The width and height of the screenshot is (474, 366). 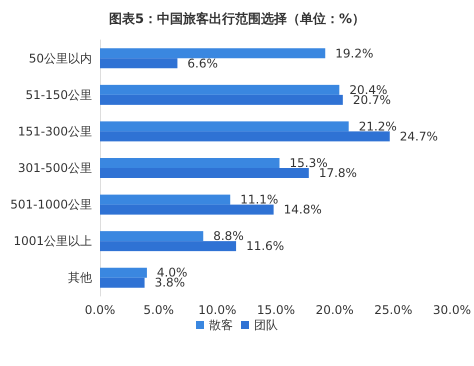 What do you see at coordinates (221, 325) in the screenshot?
I see `legend-label: 散客` at bounding box center [221, 325].